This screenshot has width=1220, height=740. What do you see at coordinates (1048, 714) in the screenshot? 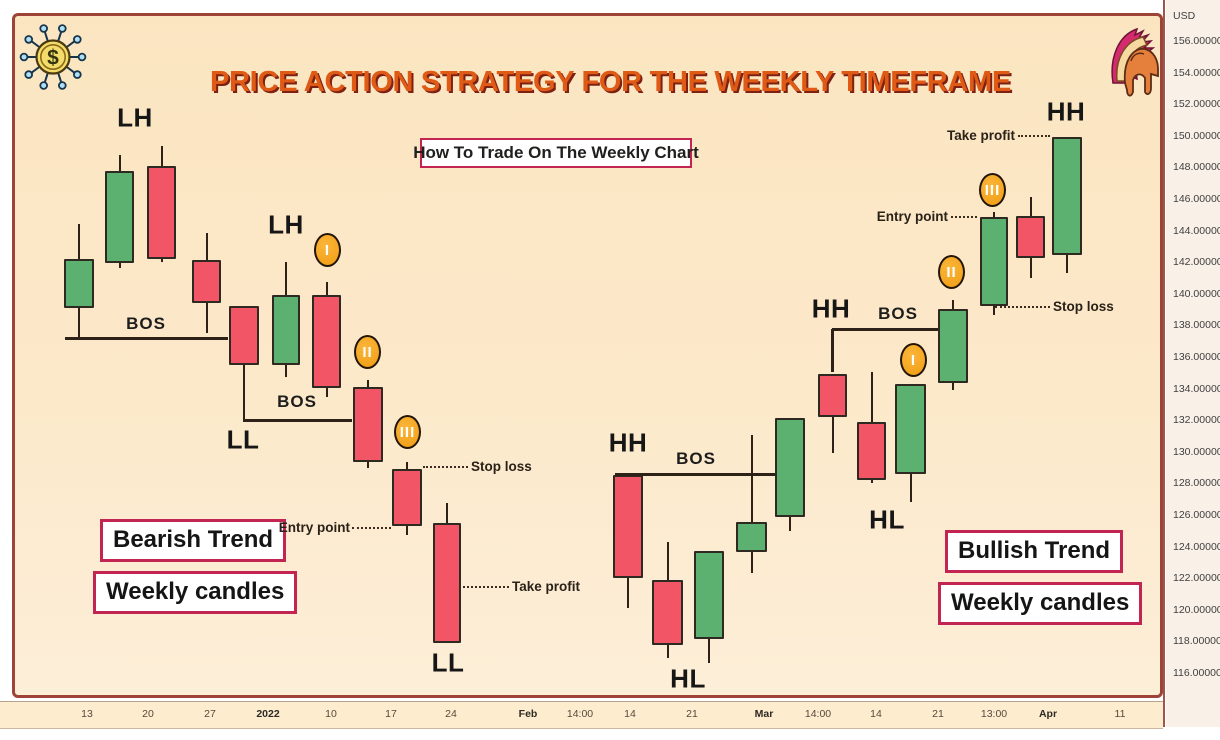
I see `time-axis-label: Apr` at bounding box center [1048, 714].